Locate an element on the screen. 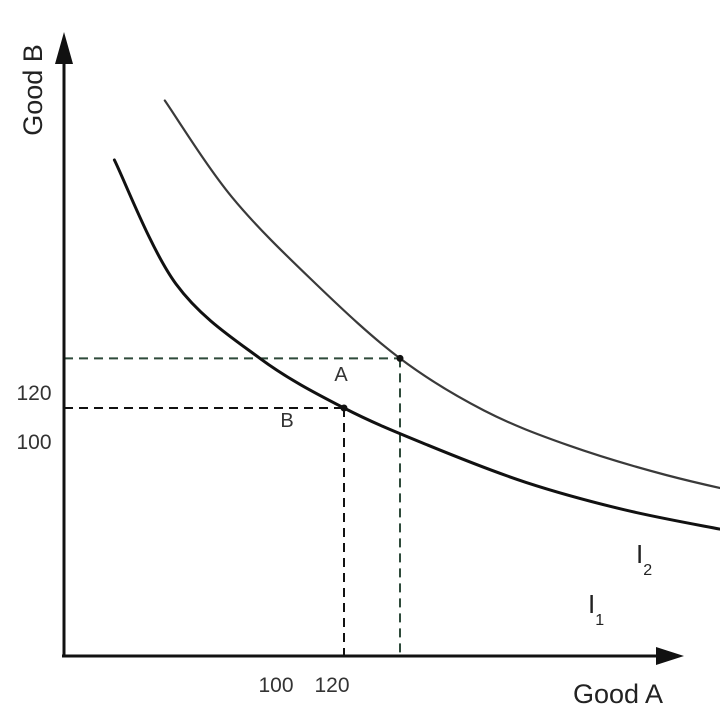 This screenshot has width=720, height=720. point-label-a: A is located at coordinates (341, 375).